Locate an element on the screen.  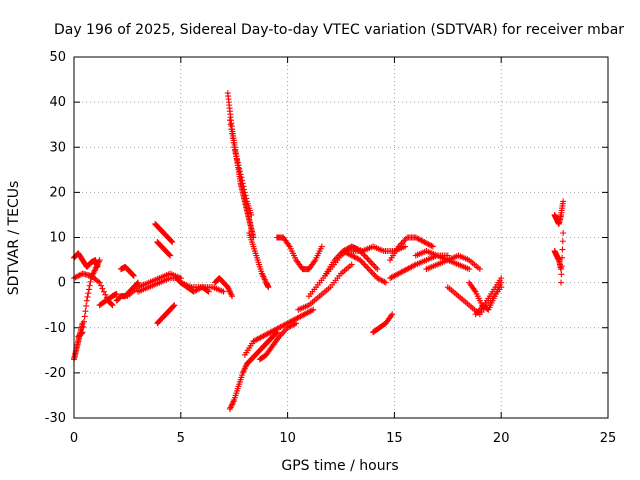
y-tick-label: -30 is located at coordinates (55, 418).